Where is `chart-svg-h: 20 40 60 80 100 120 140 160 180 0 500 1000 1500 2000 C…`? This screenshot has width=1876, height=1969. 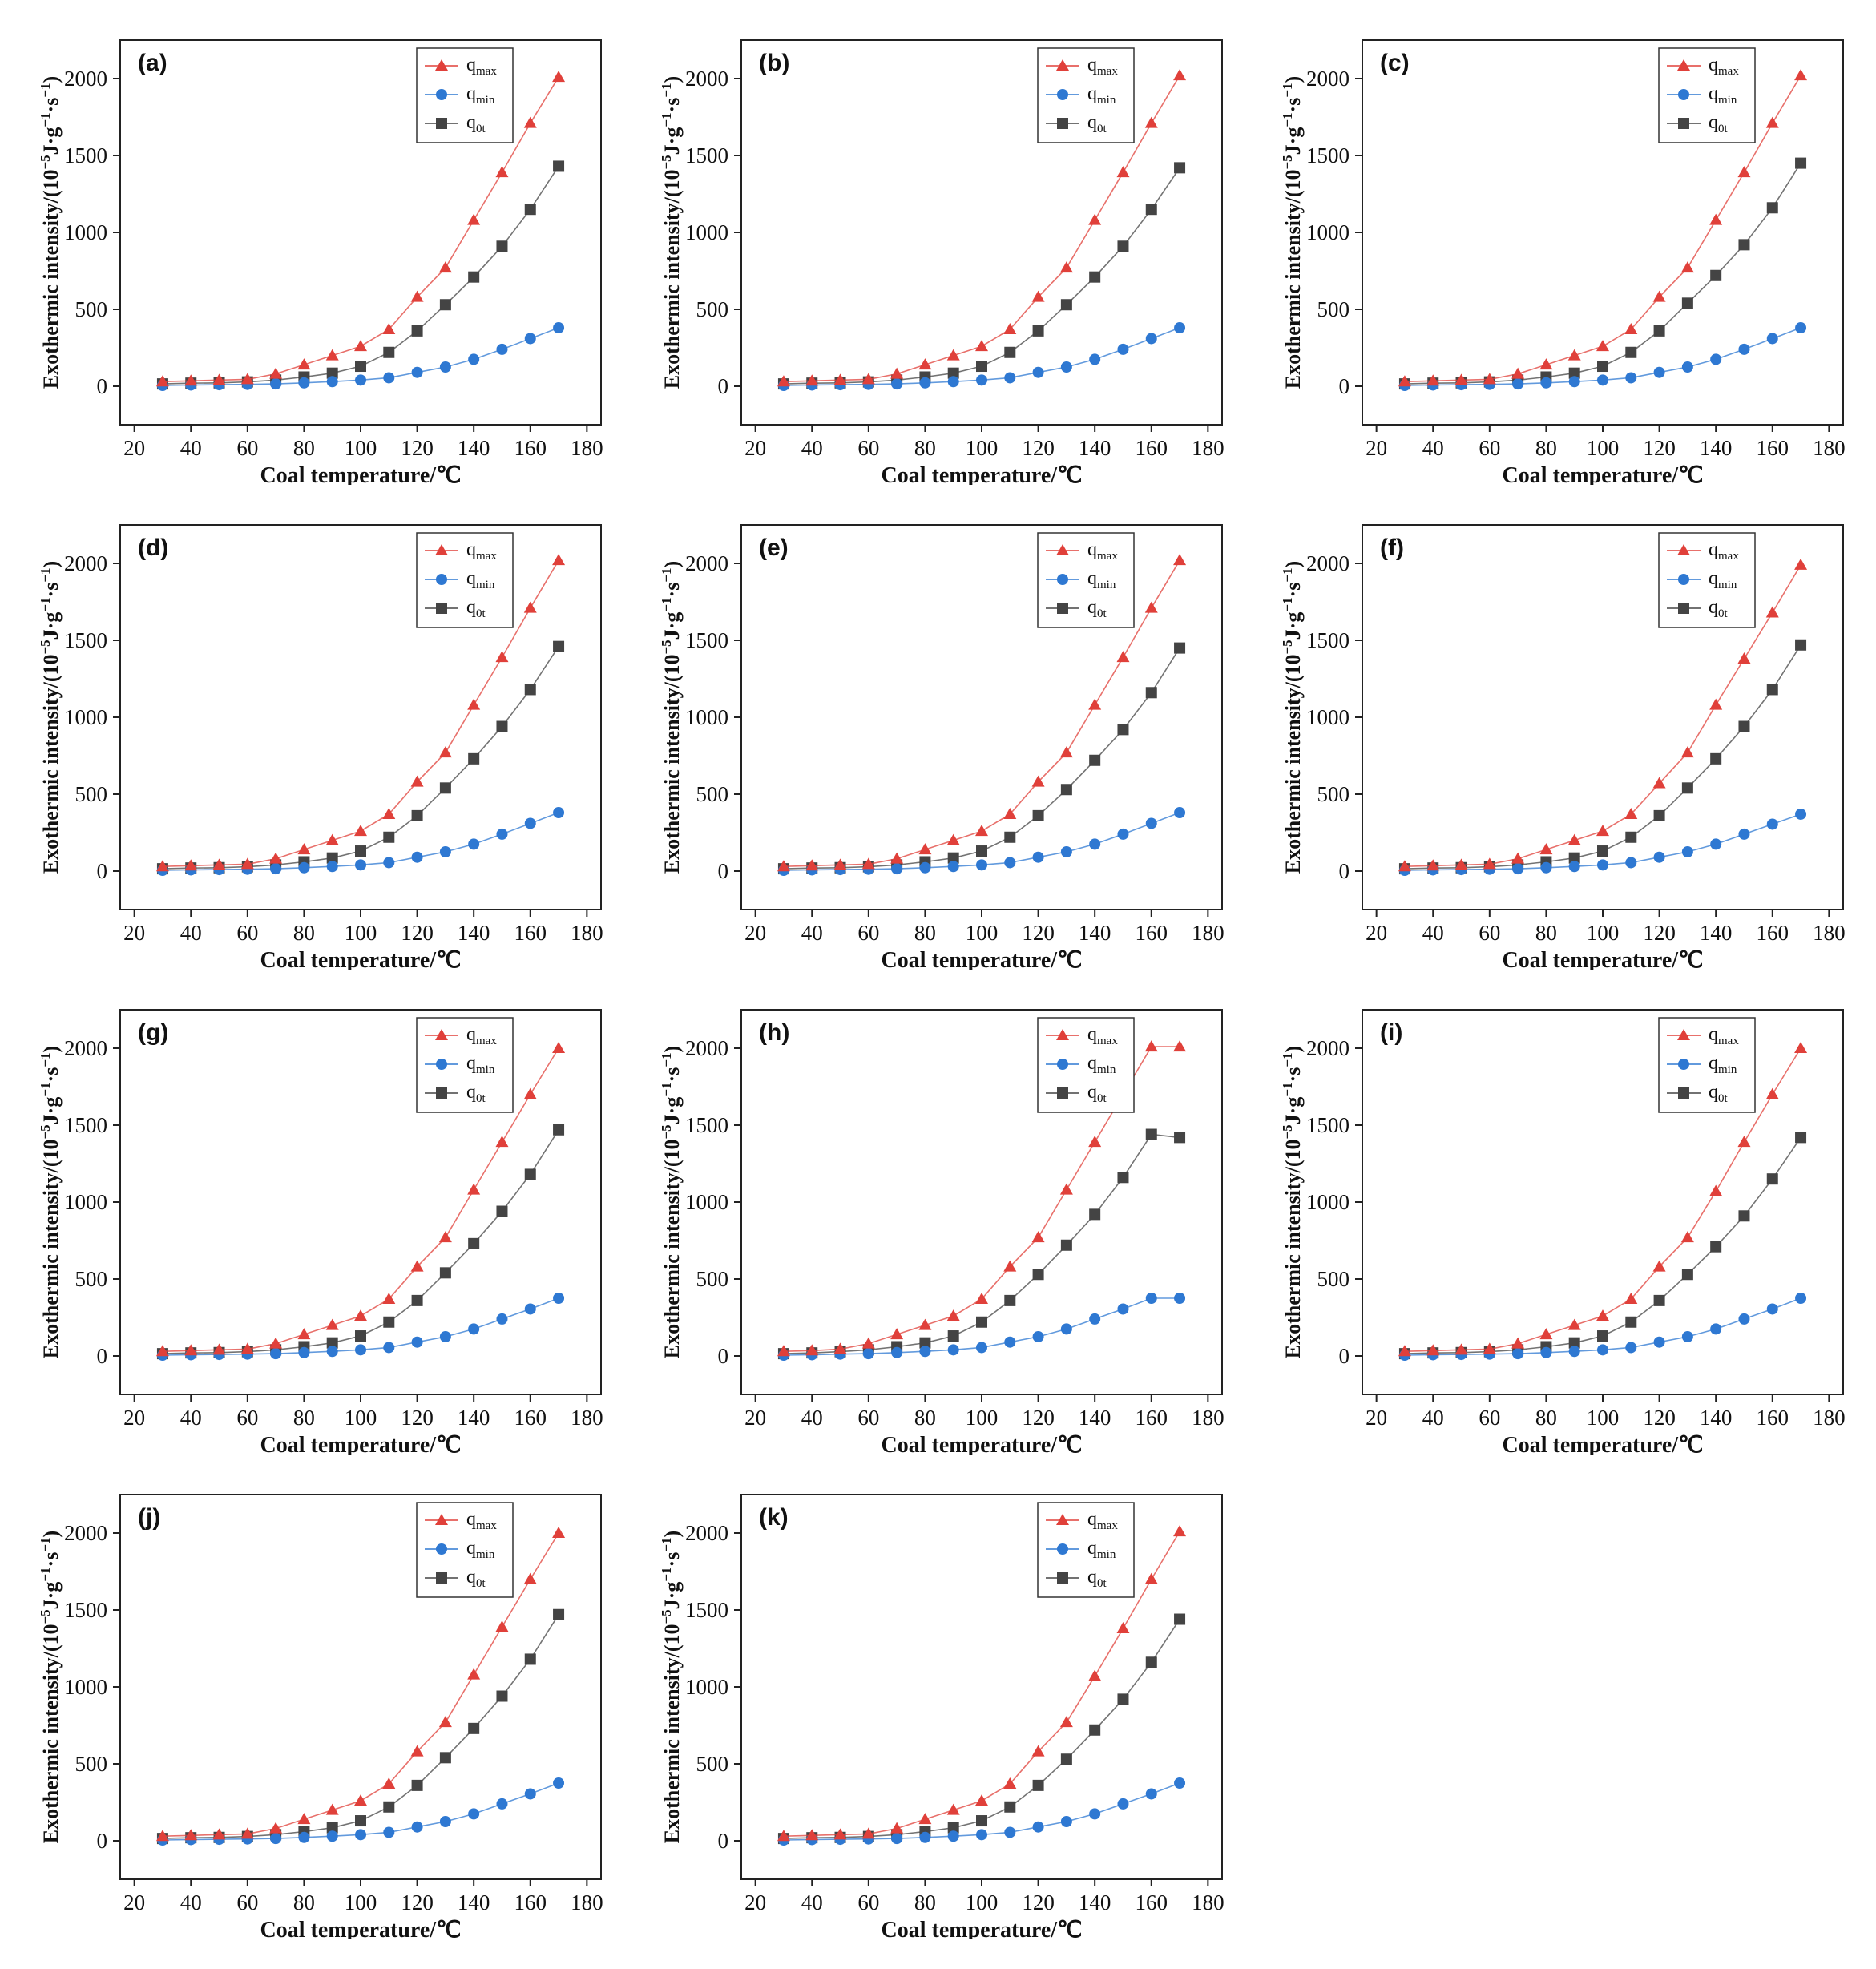 chart-svg-h: 20 40 60 80 100 120 140 160 180 0 500 1000 1500 2000 C… is located at coordinates (942, 1232).